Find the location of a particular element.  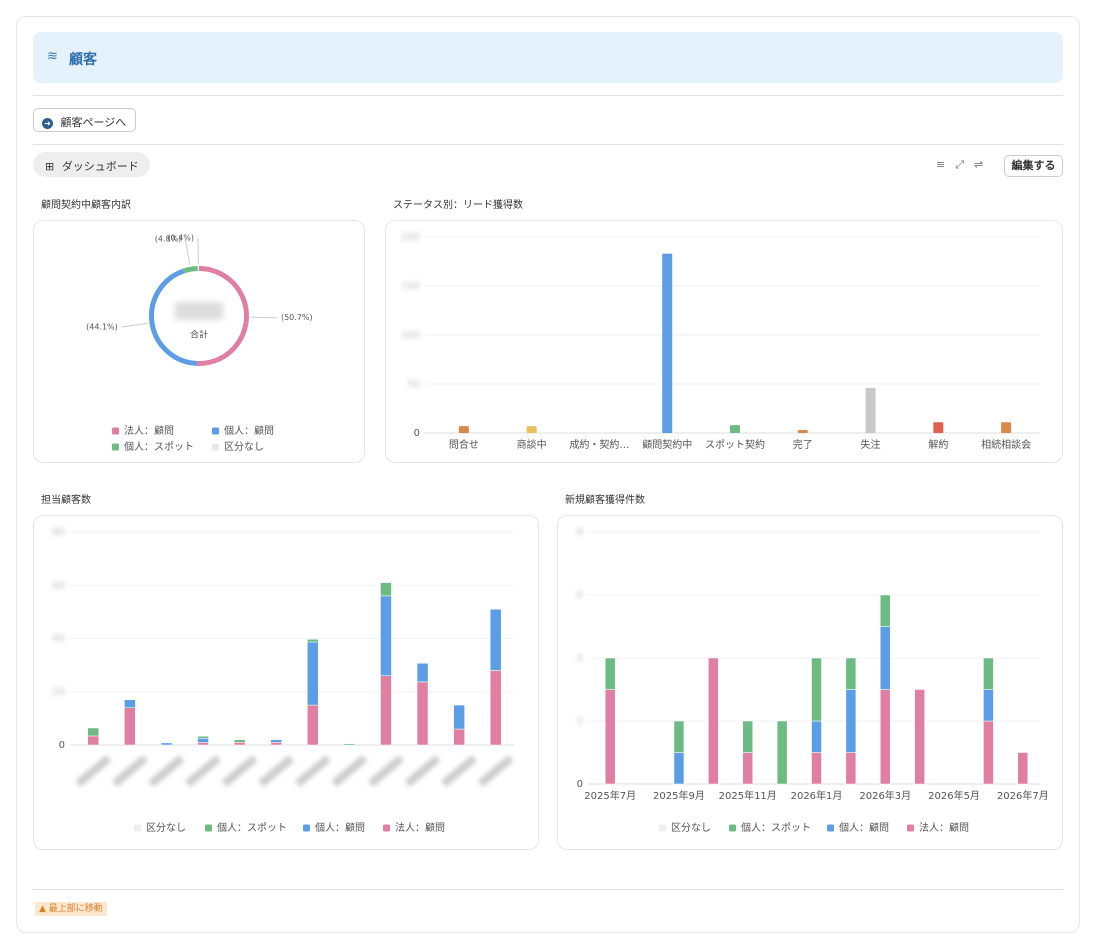

y-tick-label: 200 is located at coordinates (410, 237).